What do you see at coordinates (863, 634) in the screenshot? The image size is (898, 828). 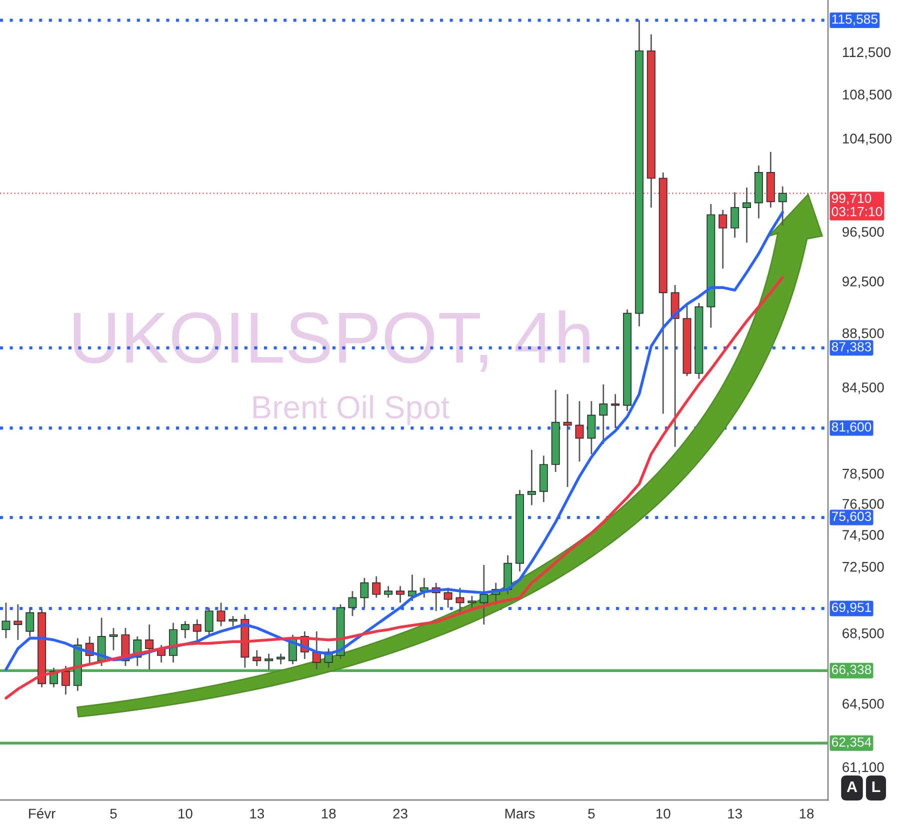 I see `y-tick-label: 68,500` at bounding box center [863, 634].